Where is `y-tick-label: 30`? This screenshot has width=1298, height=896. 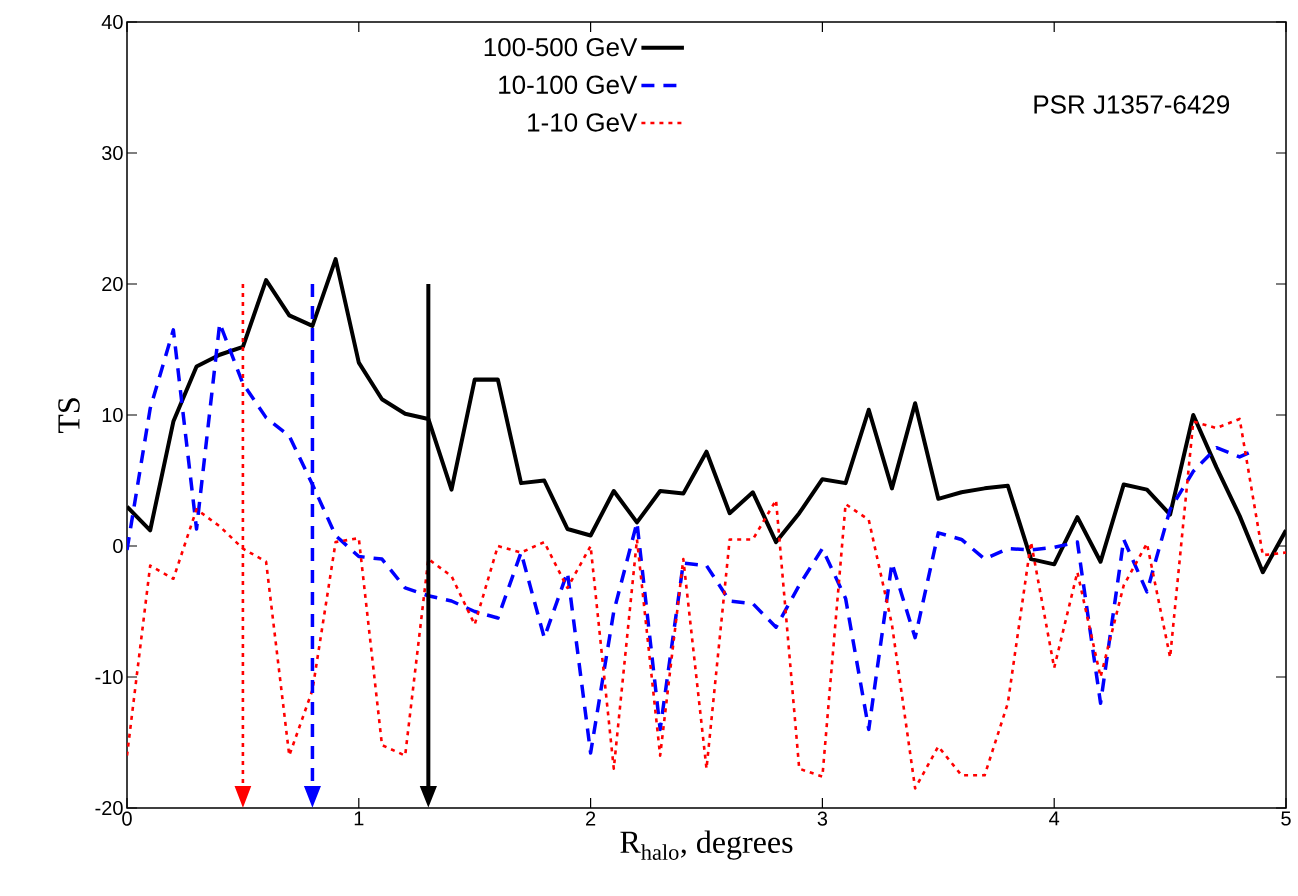
y-tick-label: 30 is located at coordinates (112, 153).